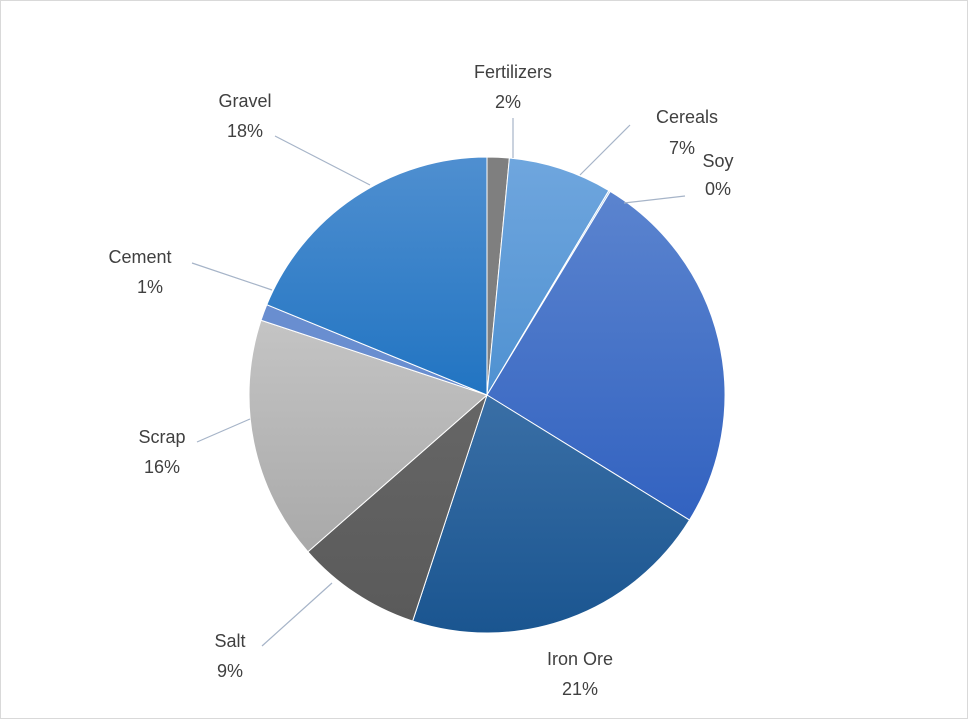 The width and height of the screenshot is (968, 719). What do you see at coordinates (223, 430) in the screenshot?
I see `leader-line-scrap` at bounding box center [223, 430].